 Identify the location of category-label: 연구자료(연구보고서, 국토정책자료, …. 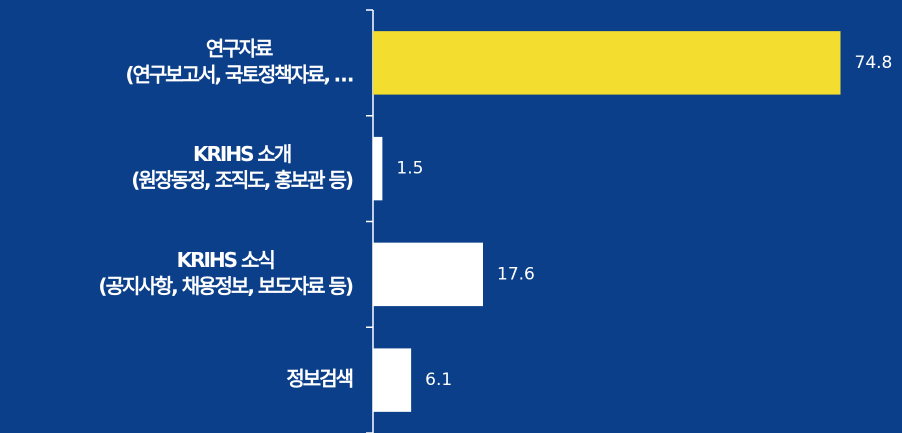
(240, 61).